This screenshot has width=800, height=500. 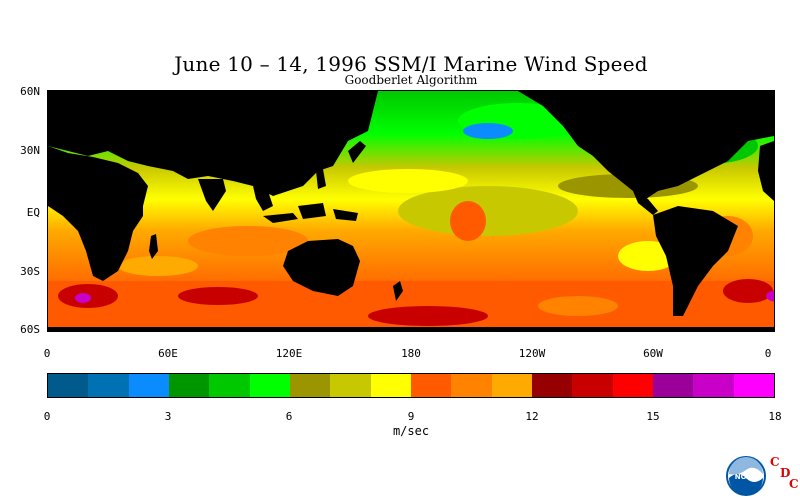 What do you see at coordinates (411, 416) in the screenshot?
I see `colorbar-tick-9: 9` at bounding box center [411, 416].